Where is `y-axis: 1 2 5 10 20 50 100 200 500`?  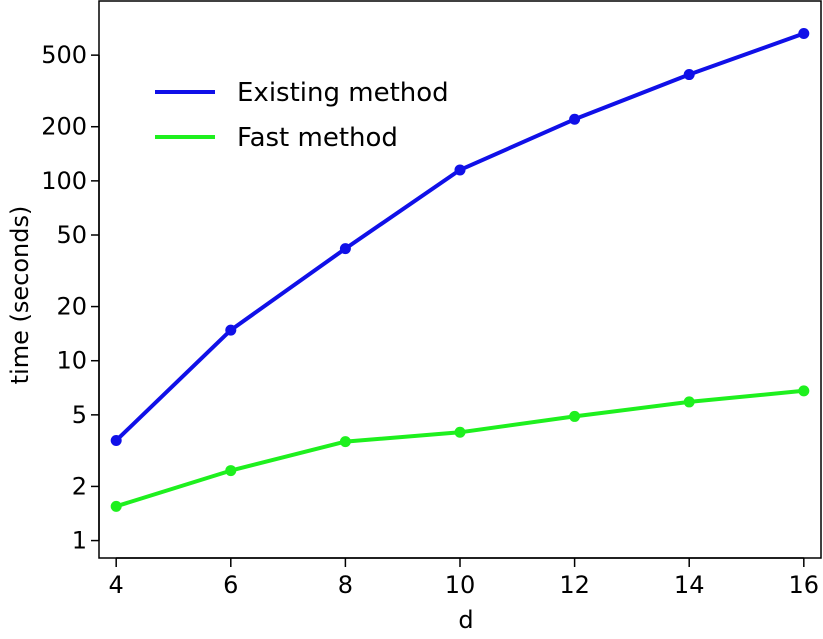
y-axis: 1 2 5 10 20 50 100 200 500 is located at coordinates (70, 298).